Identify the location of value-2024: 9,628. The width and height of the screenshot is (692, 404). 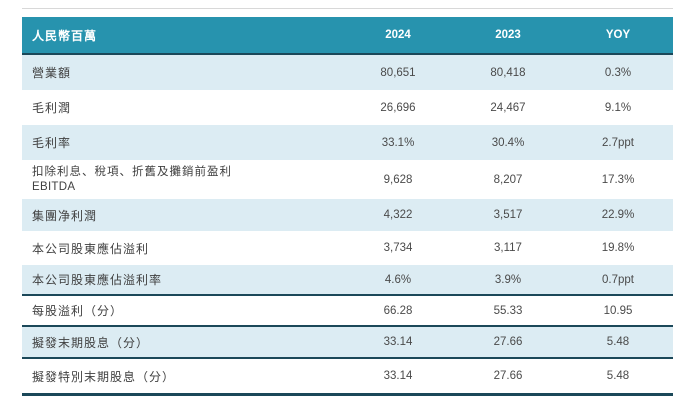
(398, 179).